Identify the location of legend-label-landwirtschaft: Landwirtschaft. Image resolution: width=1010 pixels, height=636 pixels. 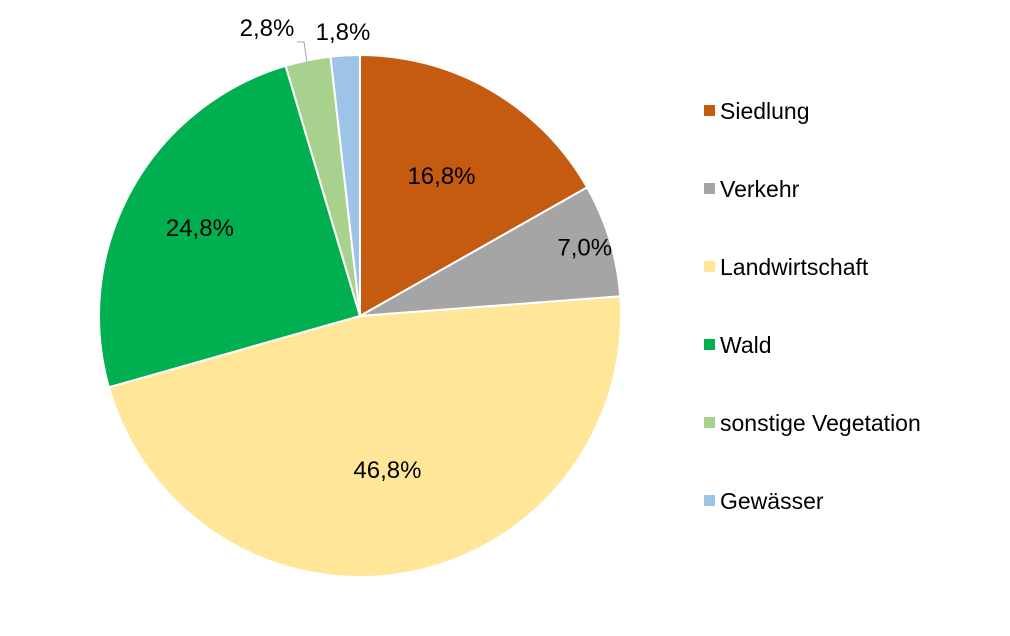
(794, 267).